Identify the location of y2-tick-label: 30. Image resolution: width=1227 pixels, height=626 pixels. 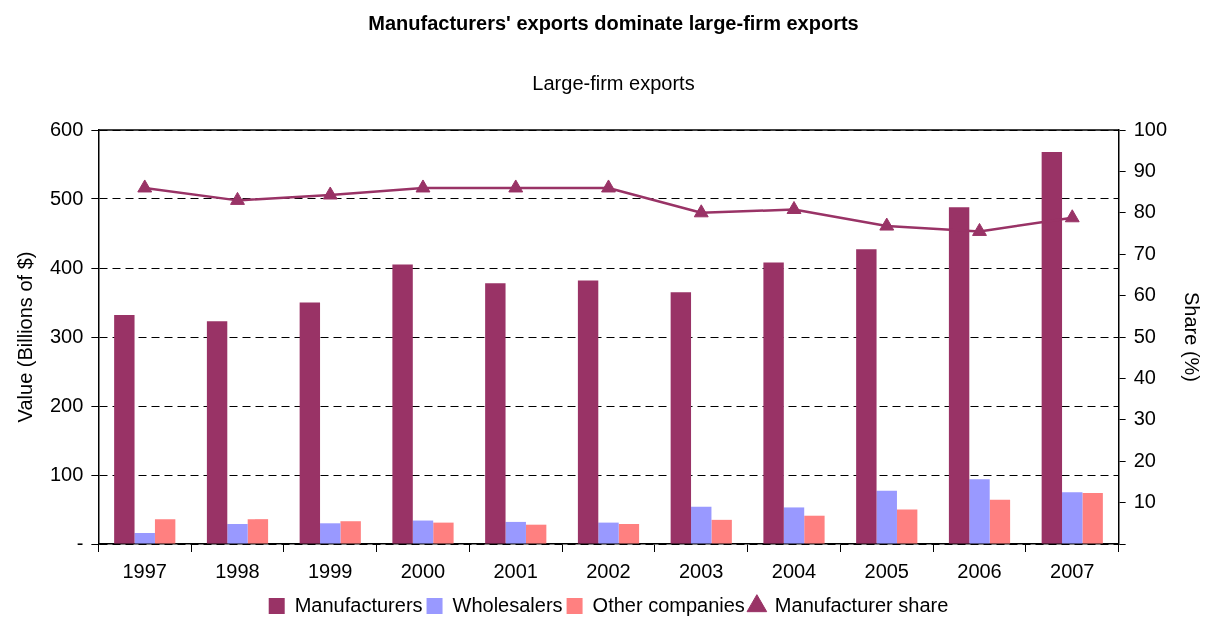
(1144, 418).